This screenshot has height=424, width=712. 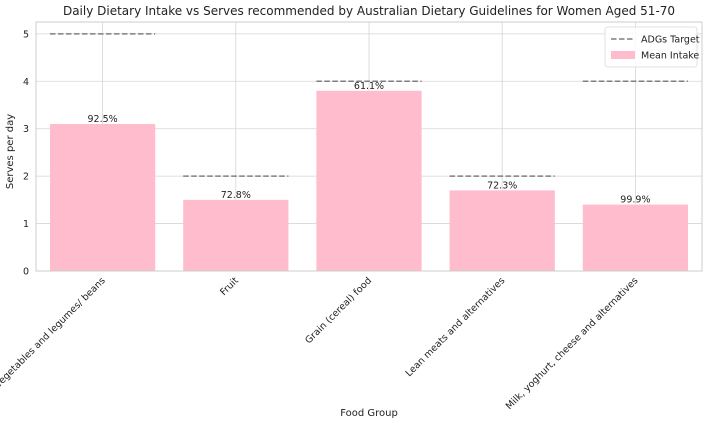 What do you see at coordinates (26, 224) in the screenshot?
I see `y-tick-label: 1` at bounding box center [26, 224].